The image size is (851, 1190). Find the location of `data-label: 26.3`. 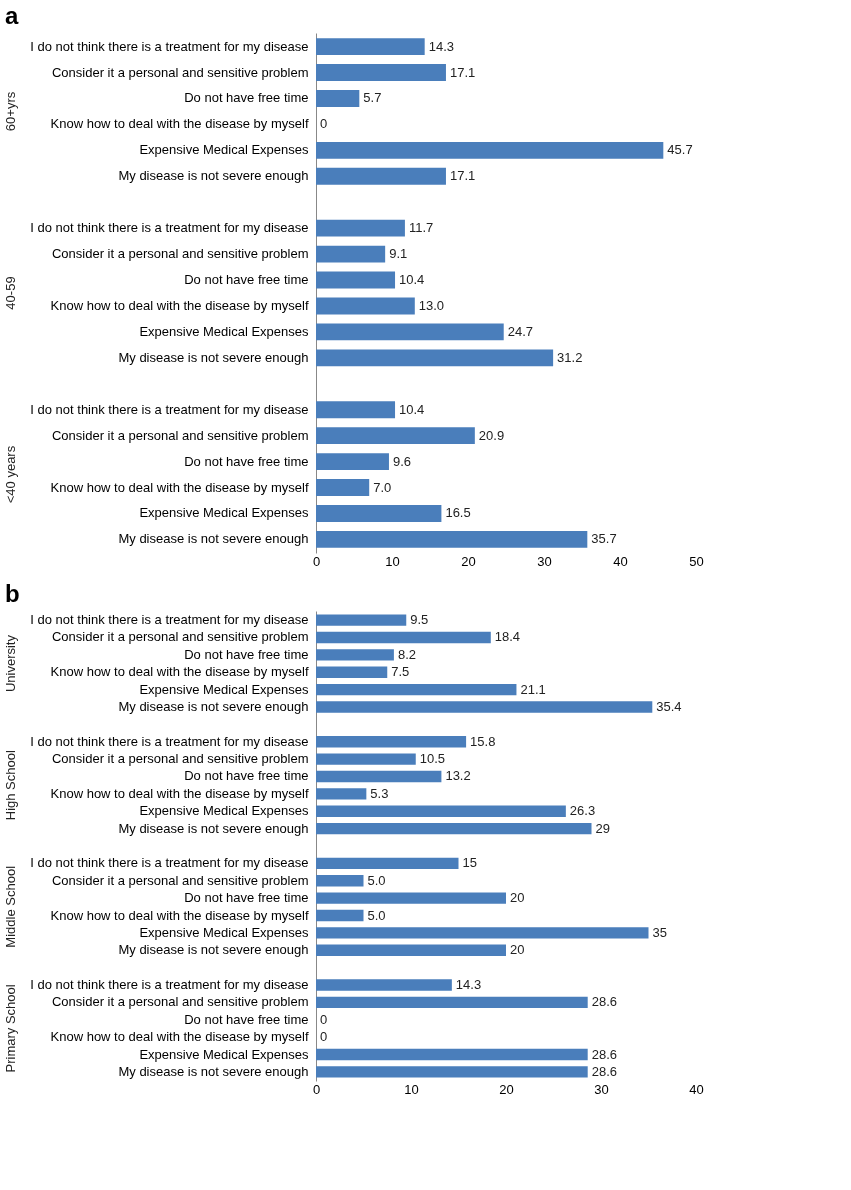

data-label: 26.3 is located at coordinates (582, 811).